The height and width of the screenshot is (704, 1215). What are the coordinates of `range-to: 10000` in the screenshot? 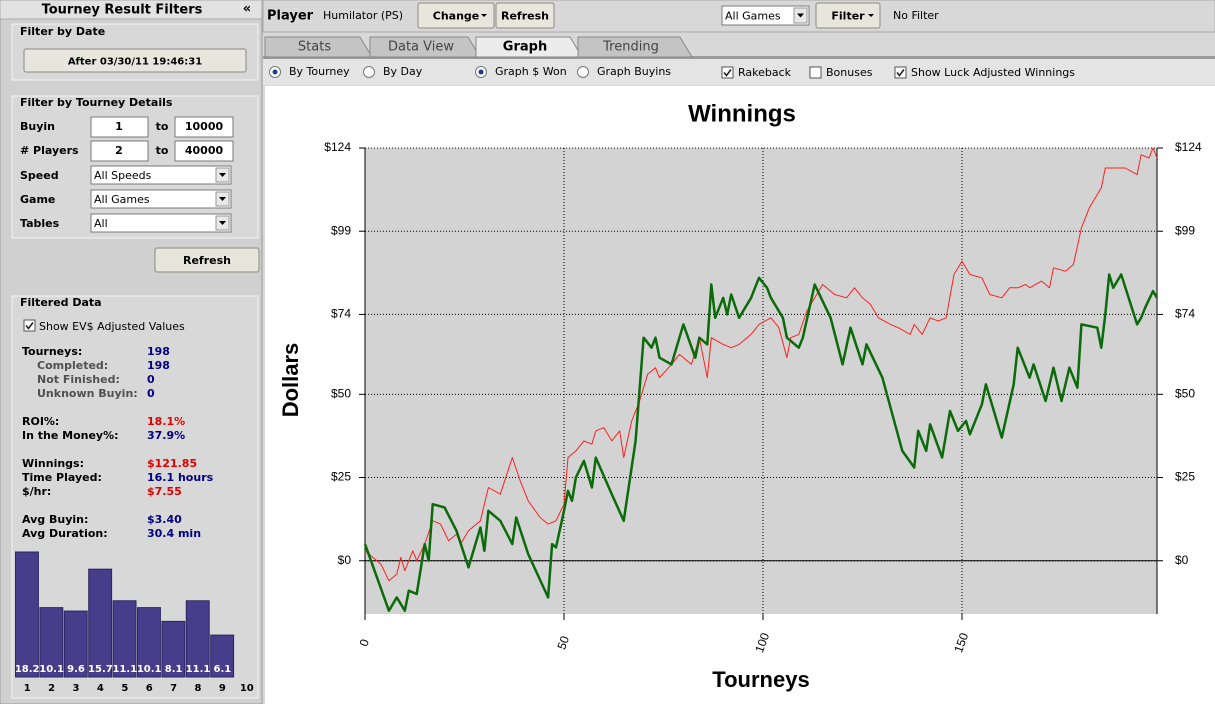 It's located at (204, 126).